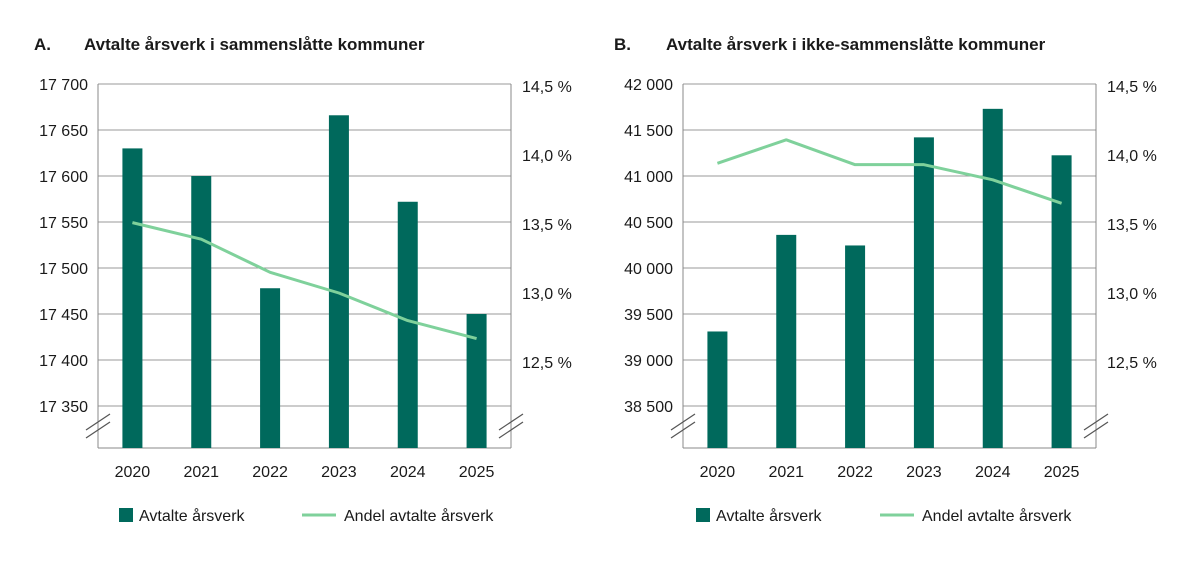 Image resolution: width=1198 pixels, height=568 pixels. Describe the element at coordinates (63, 269) in the screenshot. I see `y-tick-label: 17 500` at that location.